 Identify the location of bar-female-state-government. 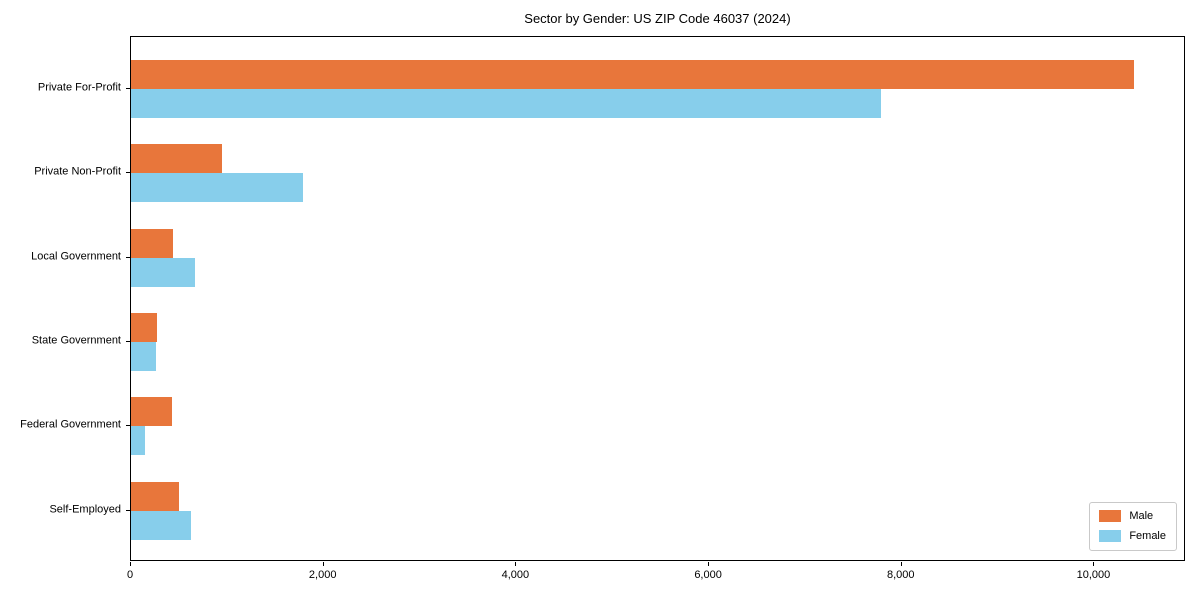
(144, 356).